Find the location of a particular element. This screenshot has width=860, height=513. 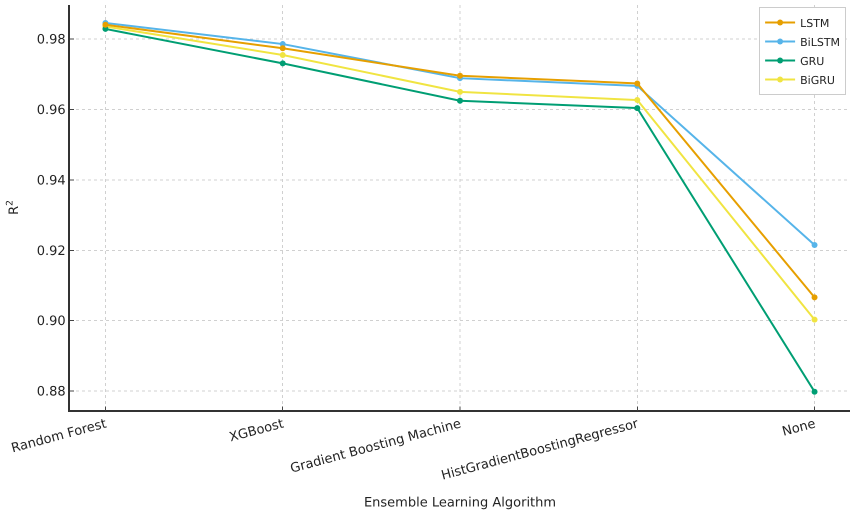

legend-label: BiLSTM is located at coordinates (820, 42).